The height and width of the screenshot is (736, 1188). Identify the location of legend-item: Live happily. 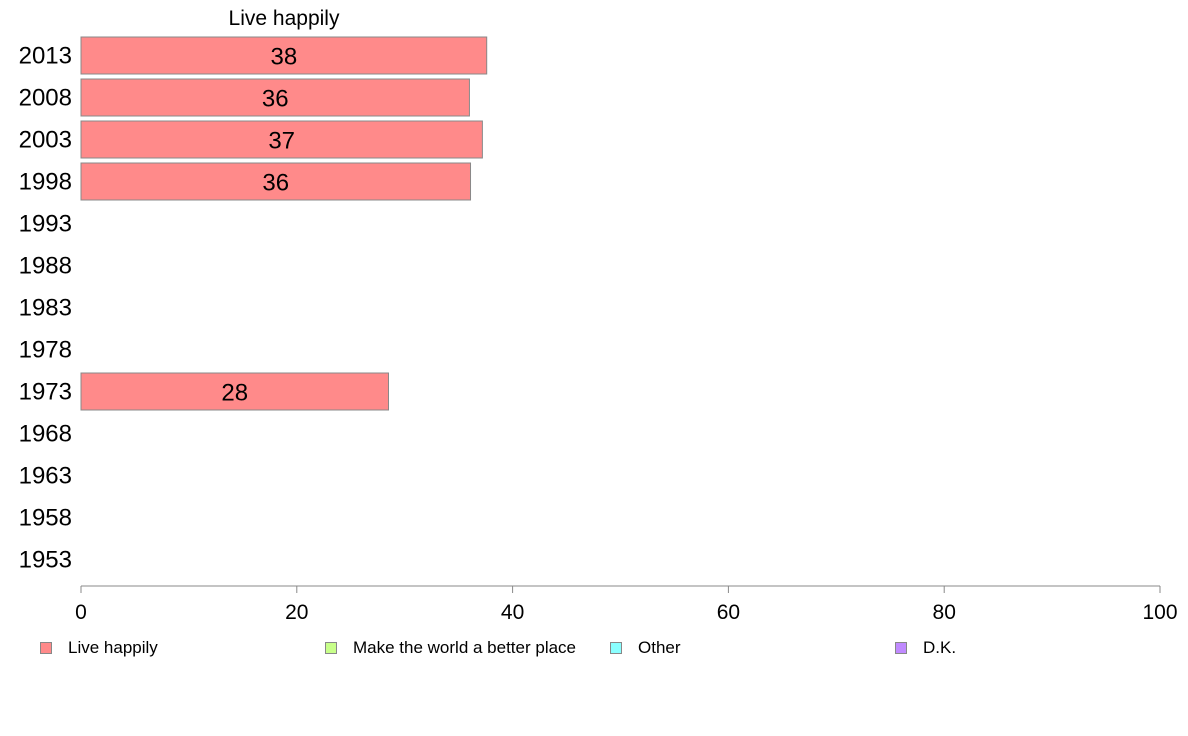
(99, 648).